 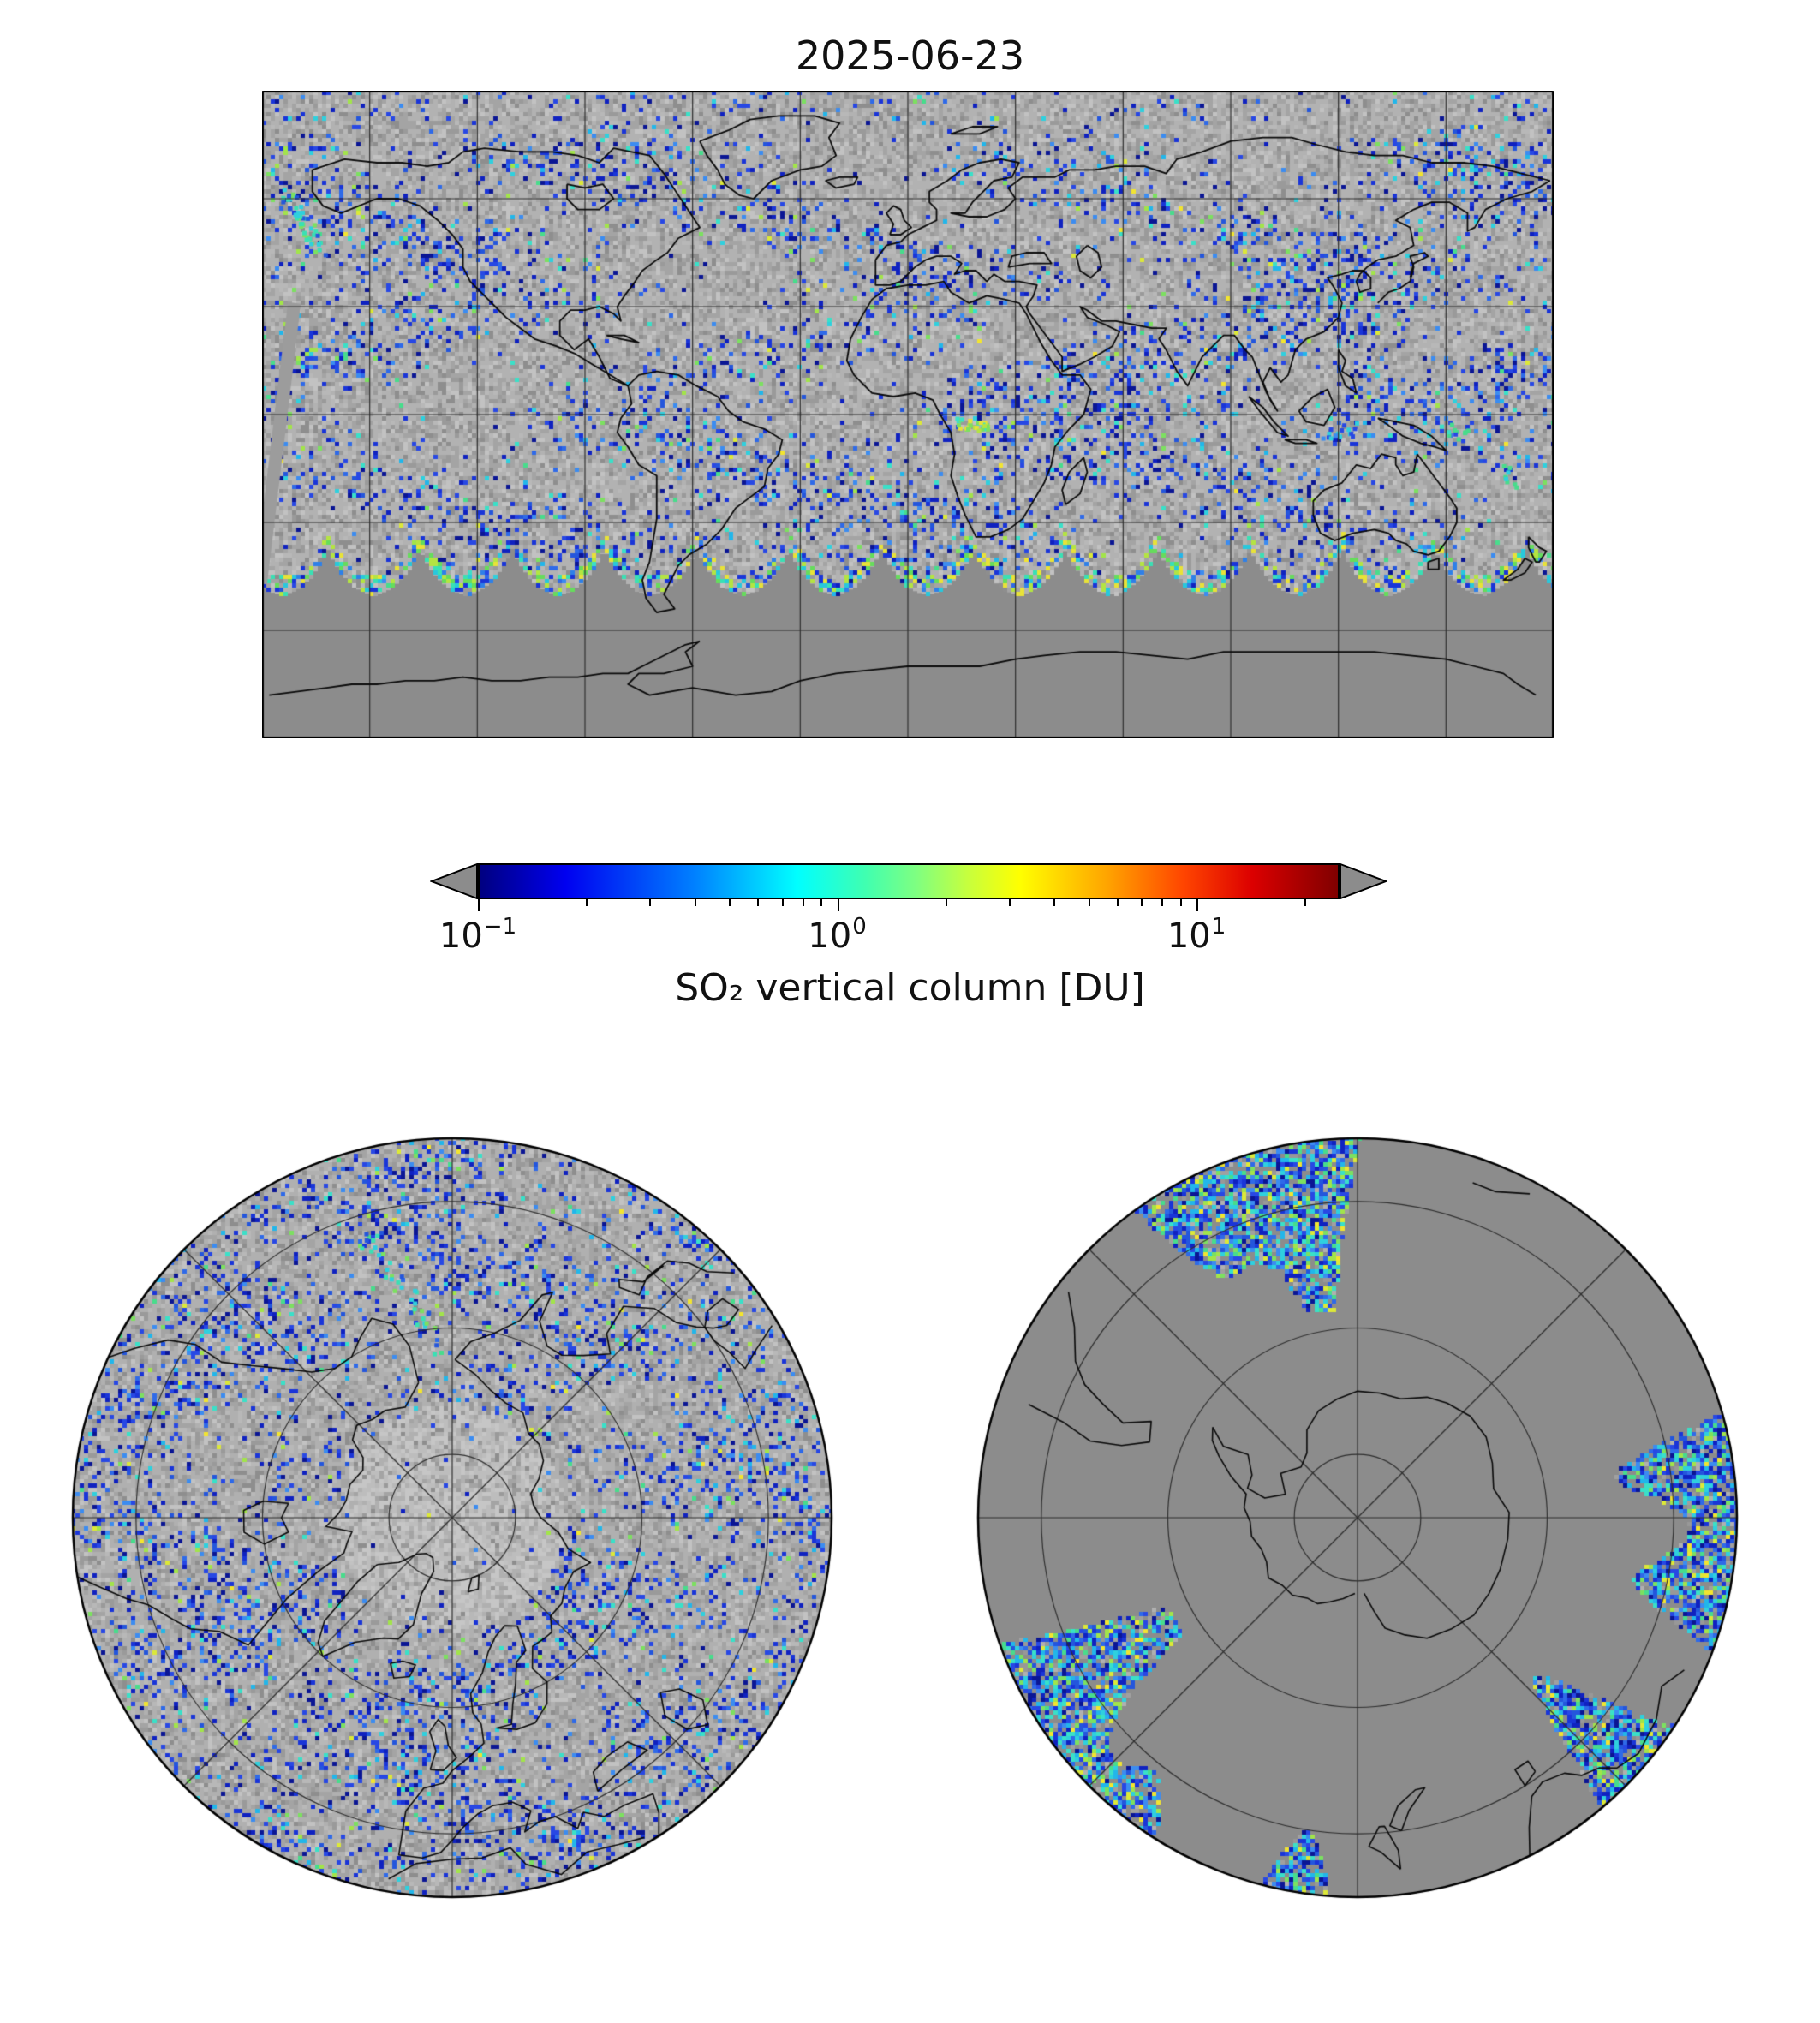 I want to click on figure-title: 2025-06-23, so click(x=910, y=56).